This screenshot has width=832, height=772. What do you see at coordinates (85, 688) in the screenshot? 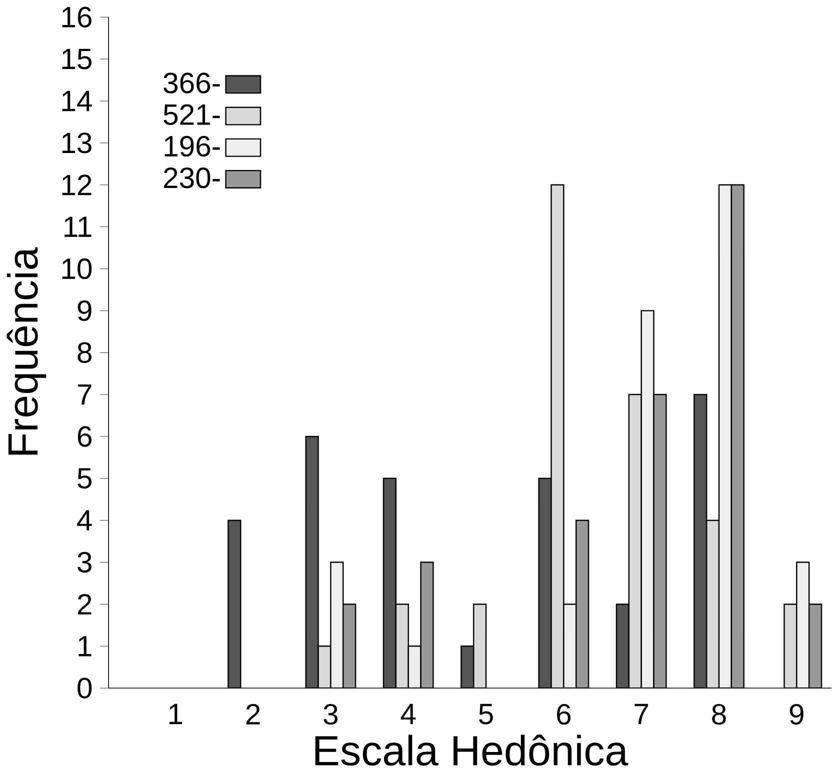
I see `y-tick-label: 0` at bounding box center [85, 688].